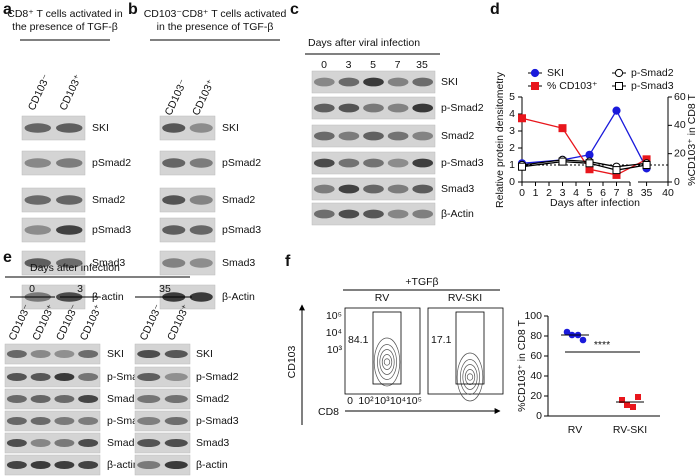 The image size is (700, 476). What do you see at coordinates (522, 366) in the screenshot?
I see `y-axis-title: %CD103⁺ in CD8 T` at bounding box center [522, 366].